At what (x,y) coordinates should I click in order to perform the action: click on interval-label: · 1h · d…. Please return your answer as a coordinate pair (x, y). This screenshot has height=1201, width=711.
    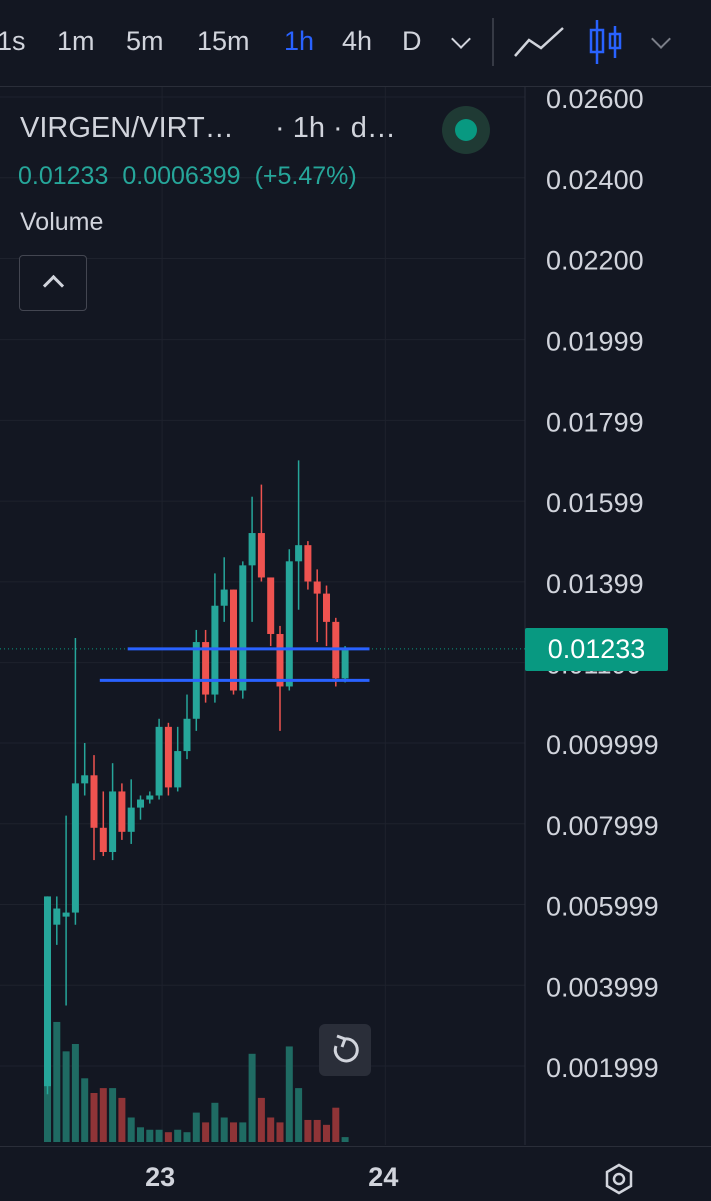
    Looking at the image, I should click on (335, 128).